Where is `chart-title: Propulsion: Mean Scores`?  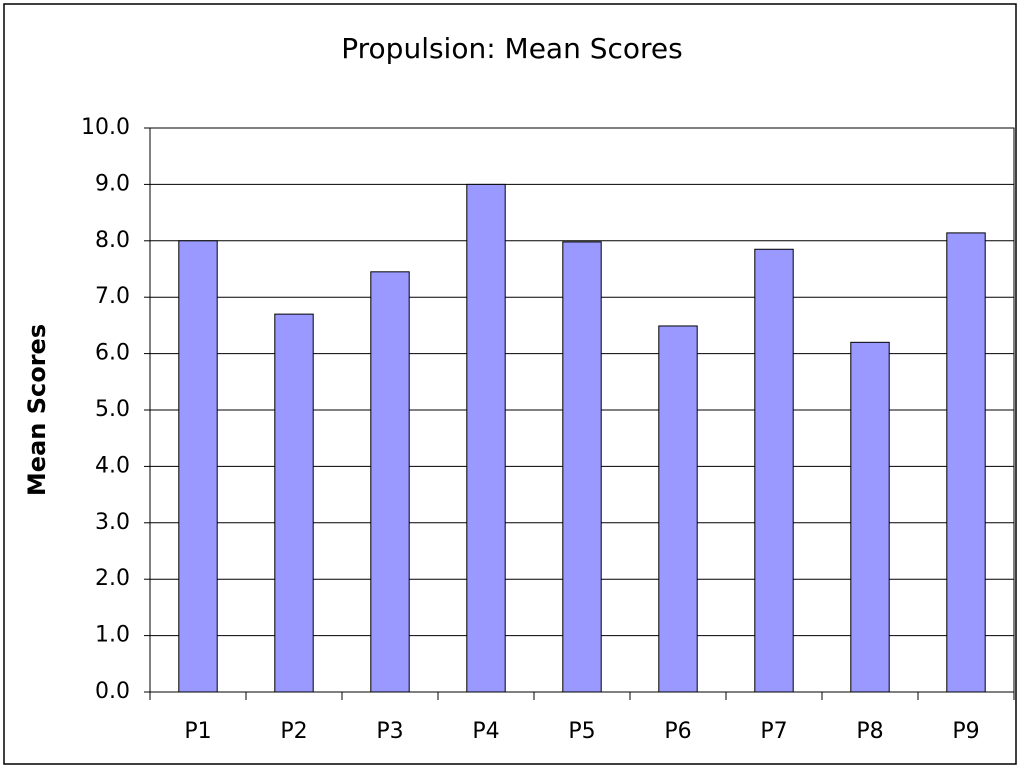 chart-title: Propulsion: Mean Scores is located at coordinates (512, 48).